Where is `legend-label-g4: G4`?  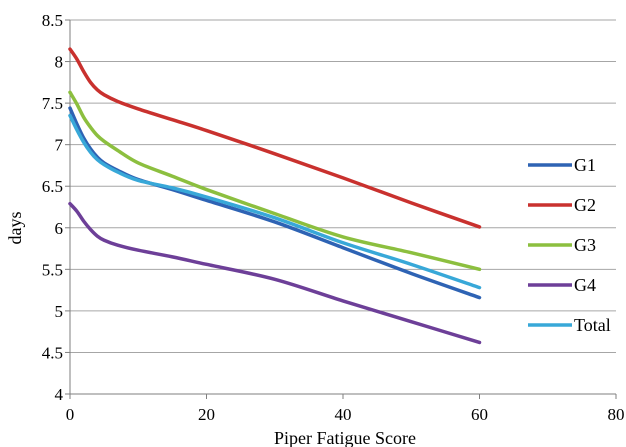
legend-label-g4: G4 is located at coordinates (585, 285).